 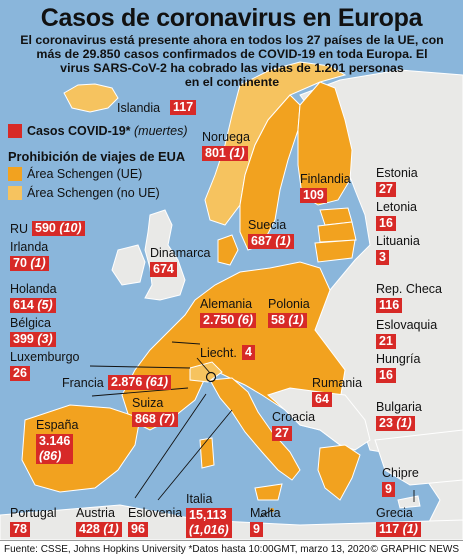 What do you see at coordinates (155, 419) in the screenshot?
I see `cases-suiza: 868 (7)` at bounding box center [155, 419].